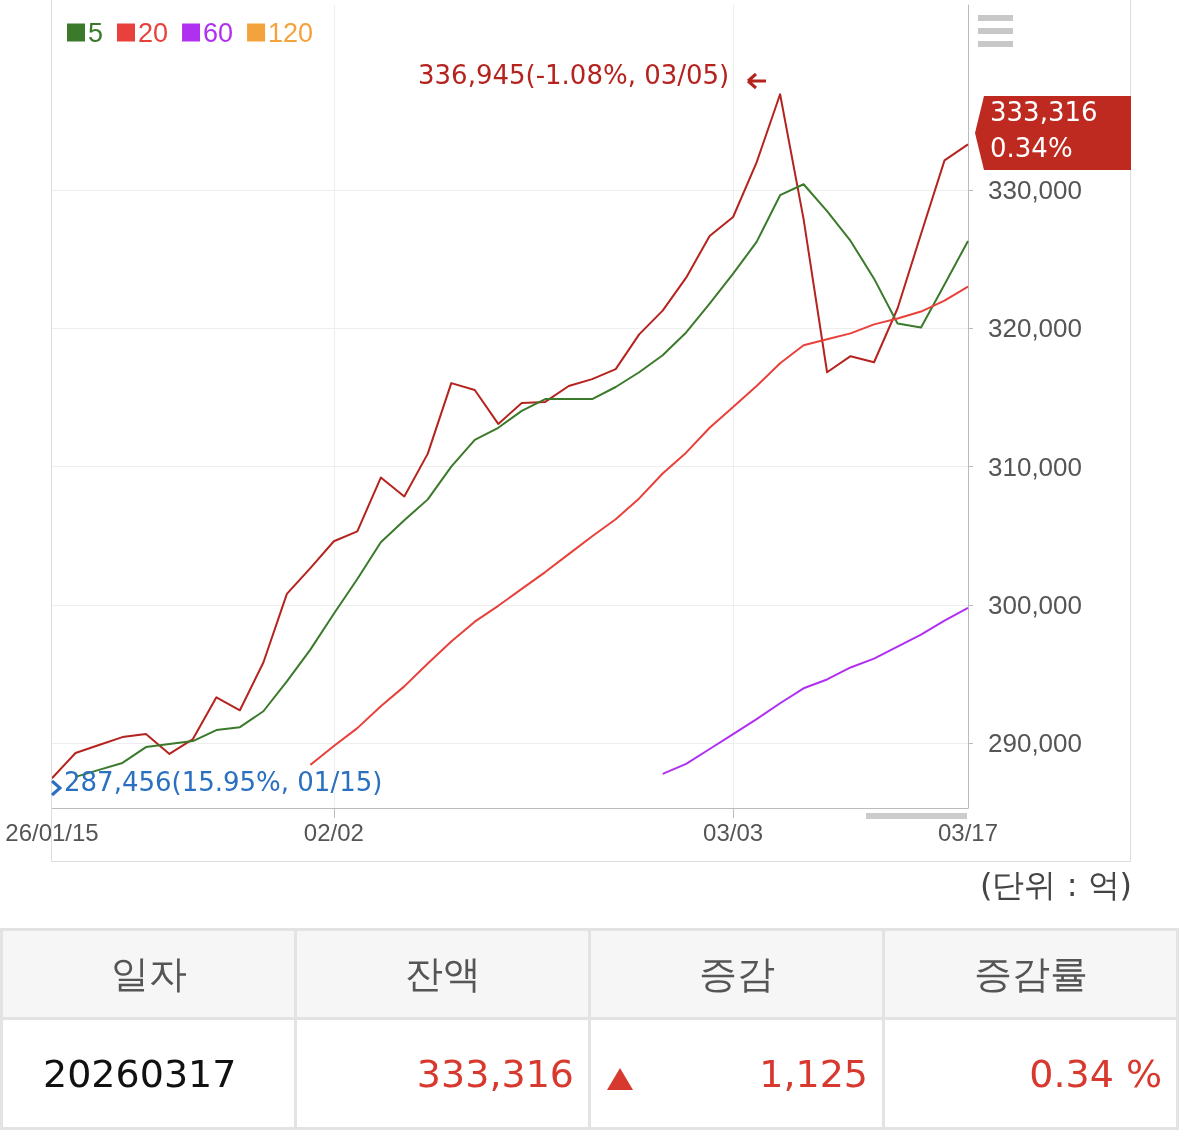 The height and width of the screenshot is (1130, 1179). What do you see at coordinates (1056, 885) in the screenshot?
I see `text: (단위 : 억)` at bounding box center [1056, 885].